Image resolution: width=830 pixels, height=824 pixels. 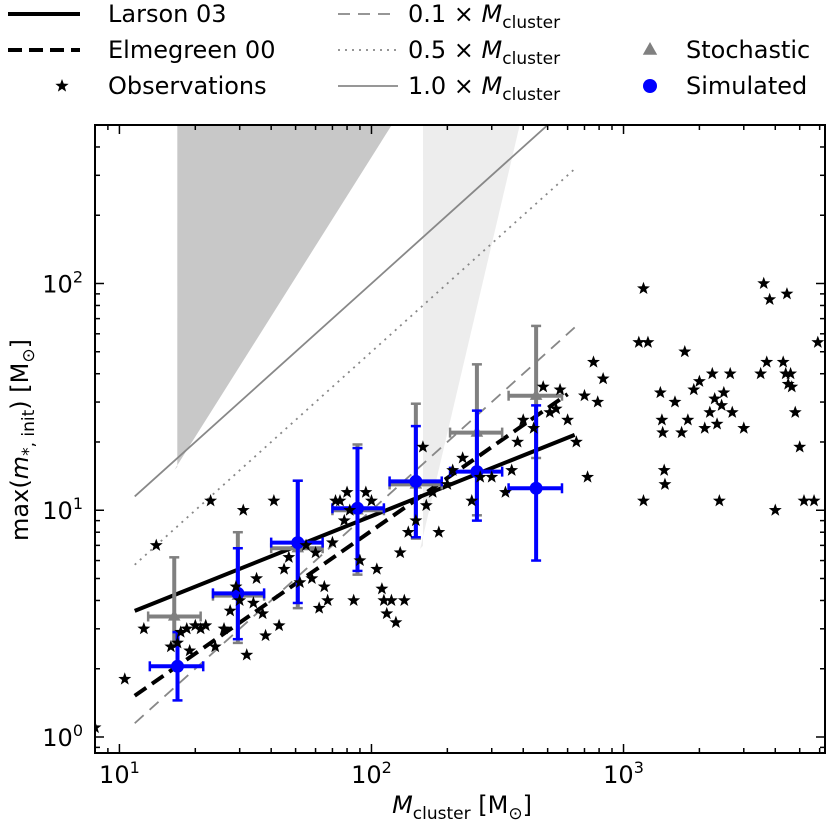 I want to click on legend-label-obs: Observations, so click(x=187, y=86).